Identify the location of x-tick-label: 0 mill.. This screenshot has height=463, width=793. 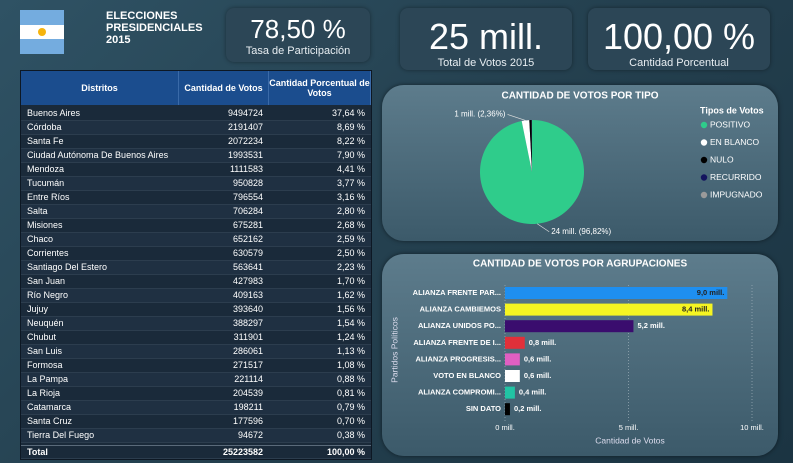
(505, 427).